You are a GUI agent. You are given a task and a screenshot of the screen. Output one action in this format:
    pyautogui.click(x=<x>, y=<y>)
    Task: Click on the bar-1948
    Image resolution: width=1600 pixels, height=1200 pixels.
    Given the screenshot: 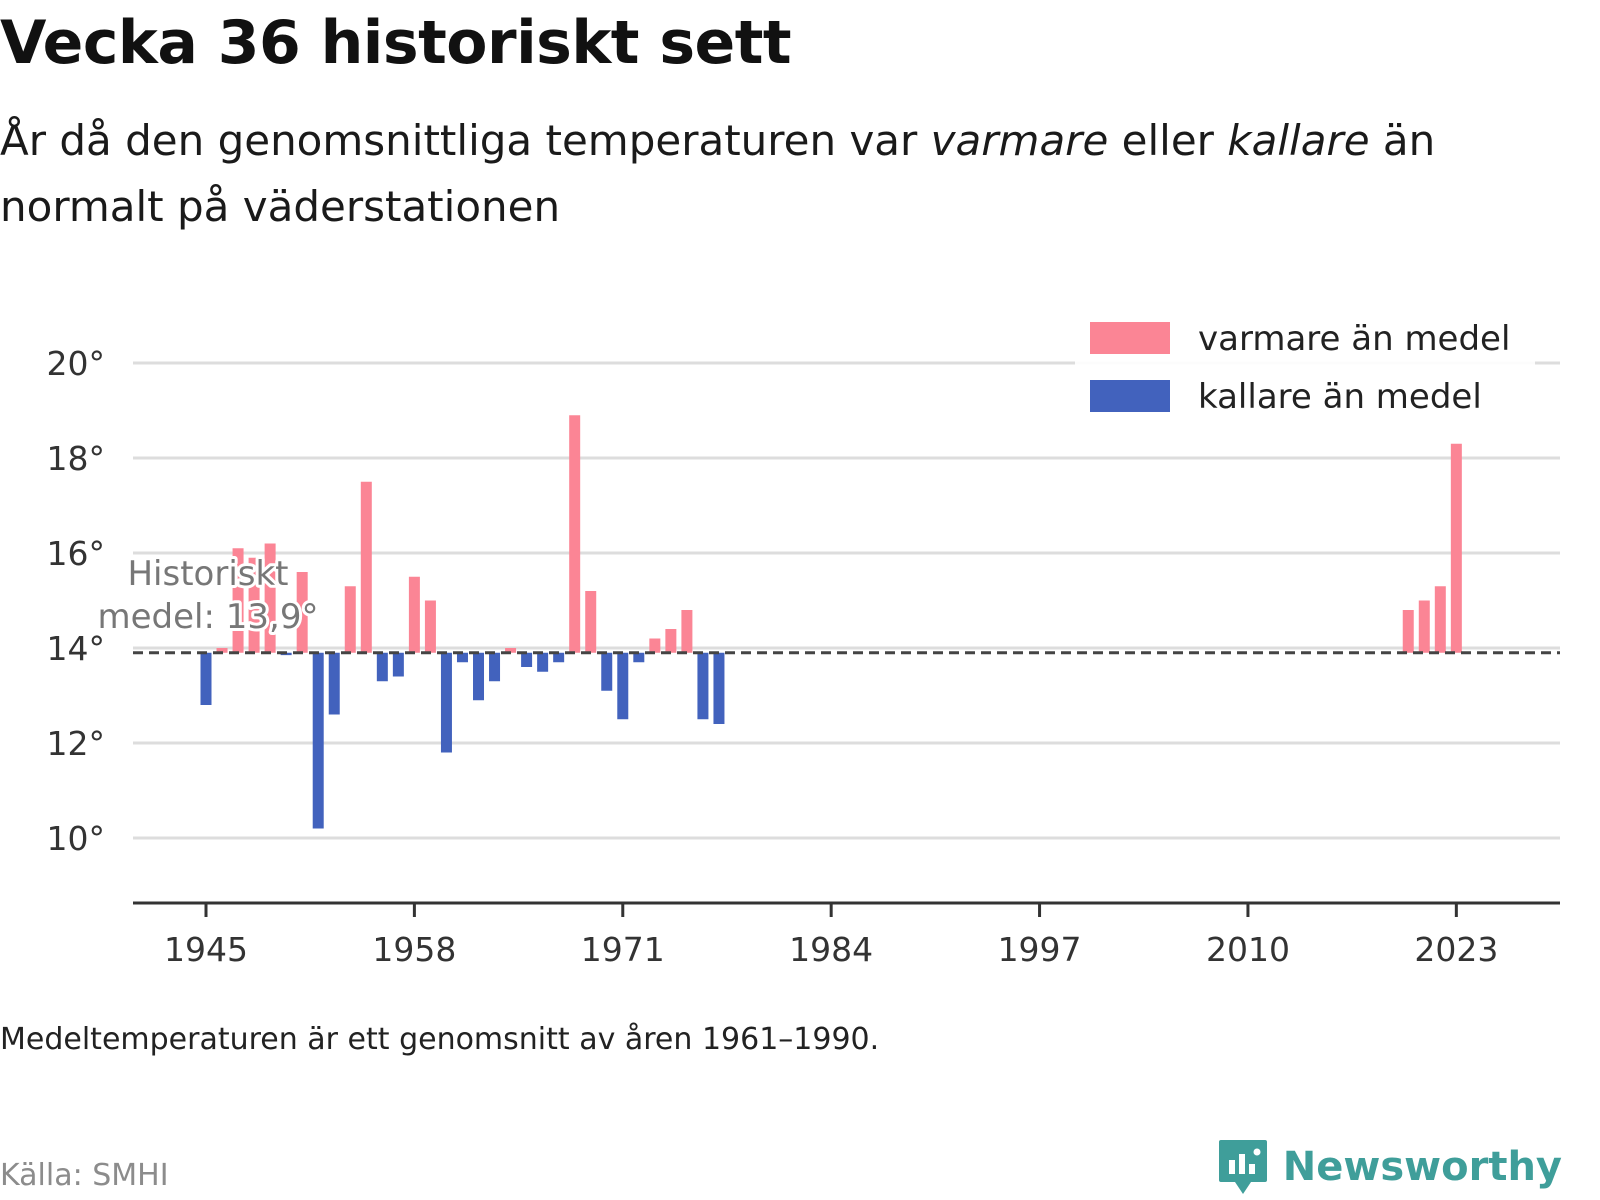 What is the action you would take?
    pyautogui.click(x=254, y=605)
    